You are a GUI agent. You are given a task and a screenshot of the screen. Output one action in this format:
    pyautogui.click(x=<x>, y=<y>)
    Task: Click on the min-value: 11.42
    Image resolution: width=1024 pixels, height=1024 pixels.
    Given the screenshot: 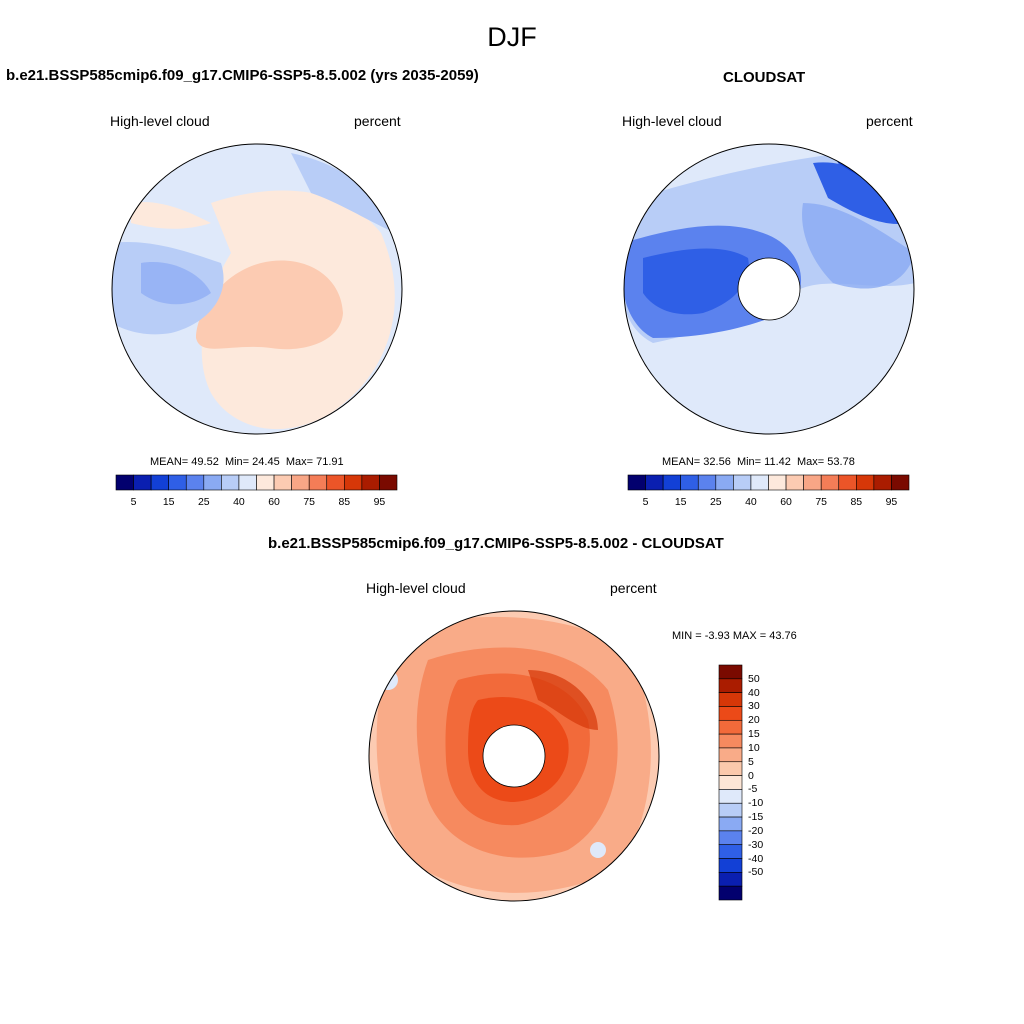 What is the action you would take?
    pyautogui.click(x=777, y=462)
    